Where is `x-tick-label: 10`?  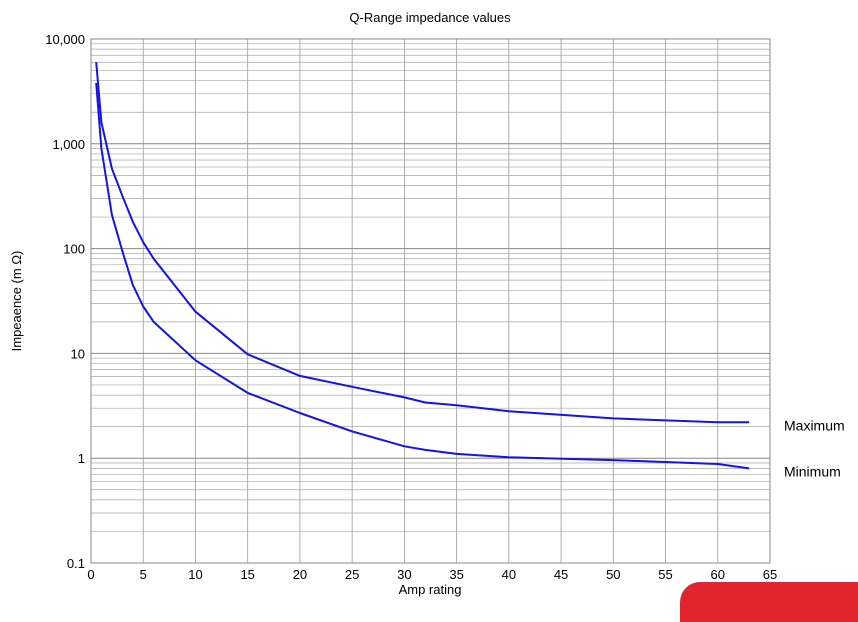 x-tick-label: 10 is located at coordinates (195, 574).